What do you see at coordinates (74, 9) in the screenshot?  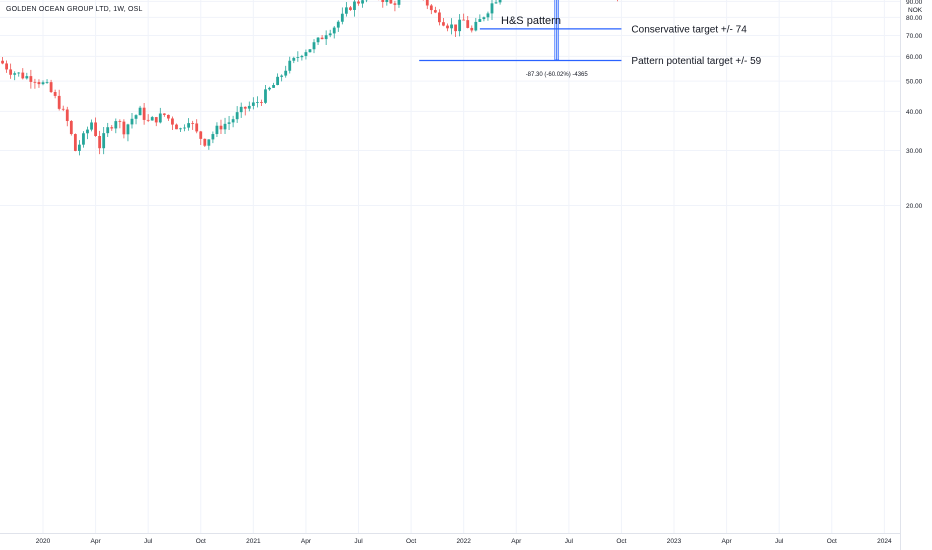 I see `symbol-title: GOLDEN OCEAN GROUP LTD, 1W, OSL` at bounding box center [74, 9].